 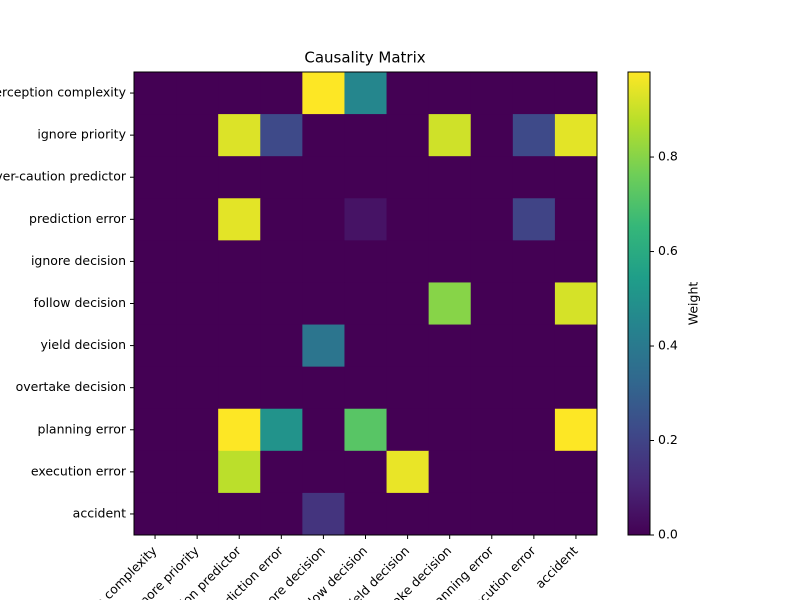 What do you see at coordinates (668, 345) in the screenshot?
I see `colorbar-tick-label: 0.4` at bounding box center [668, 345].